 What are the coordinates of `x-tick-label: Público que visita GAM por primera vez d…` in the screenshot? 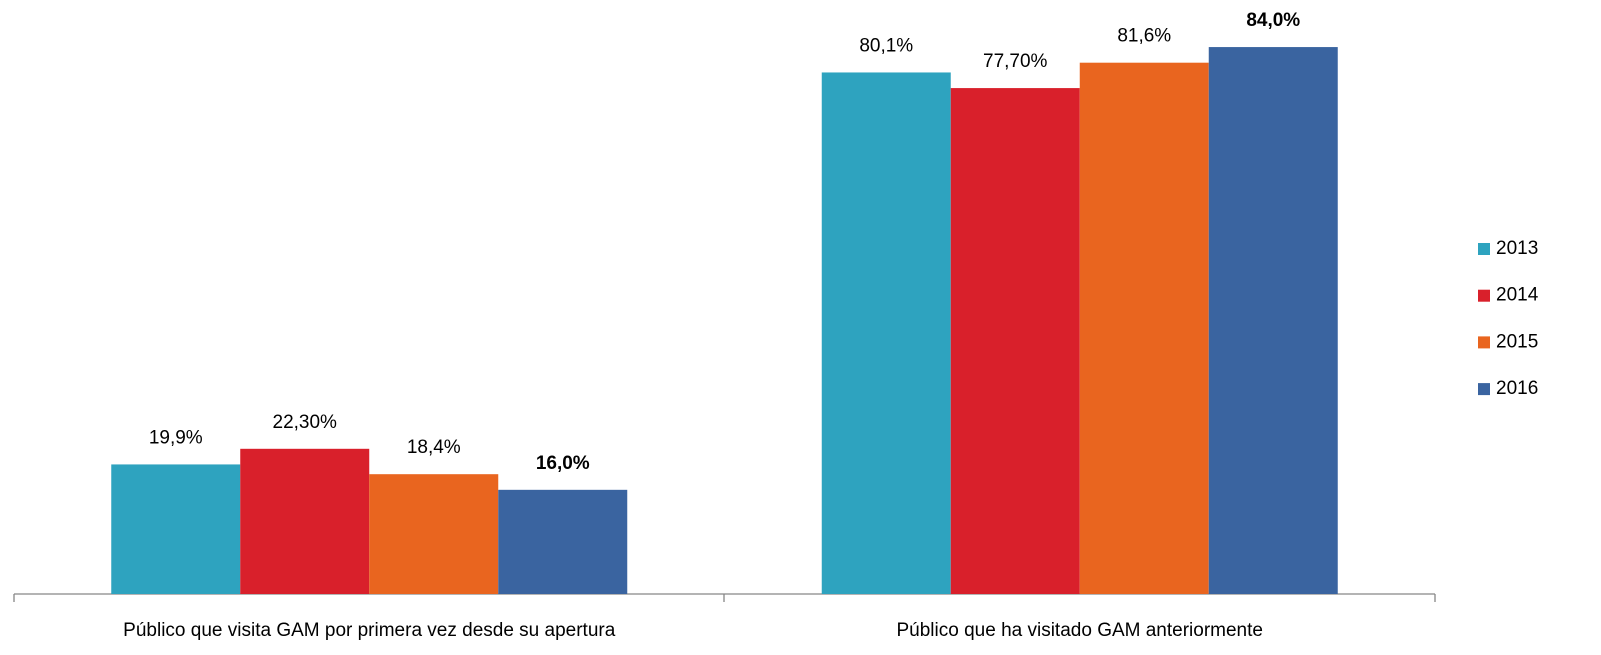 It's located at (369, 630).